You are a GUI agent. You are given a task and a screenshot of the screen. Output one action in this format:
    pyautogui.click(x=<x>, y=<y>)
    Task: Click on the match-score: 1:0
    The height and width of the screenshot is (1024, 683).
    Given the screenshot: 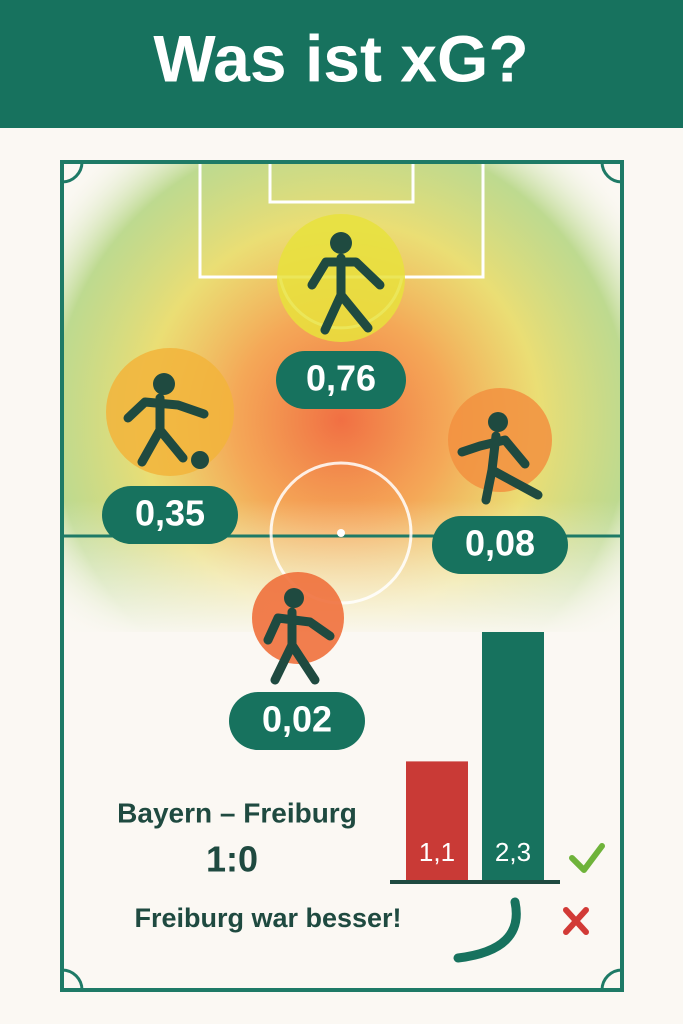 What is the action you would take?
    pyautogui.click(x=232, y=859)
    